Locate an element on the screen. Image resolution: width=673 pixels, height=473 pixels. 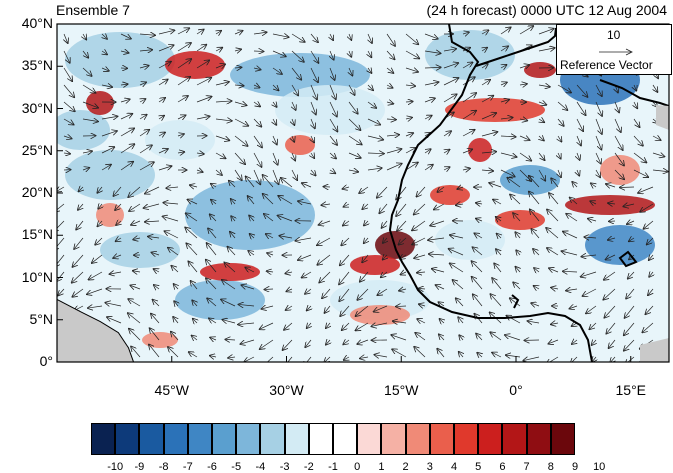
colorbar-label: 5 is located at coordinates (478, 467).